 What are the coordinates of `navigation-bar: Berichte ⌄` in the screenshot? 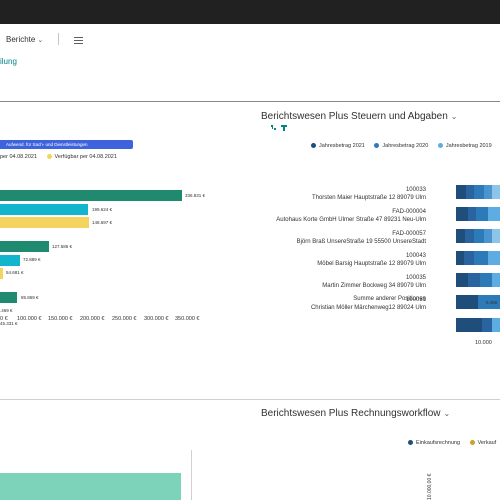 It's located at (250, 41).